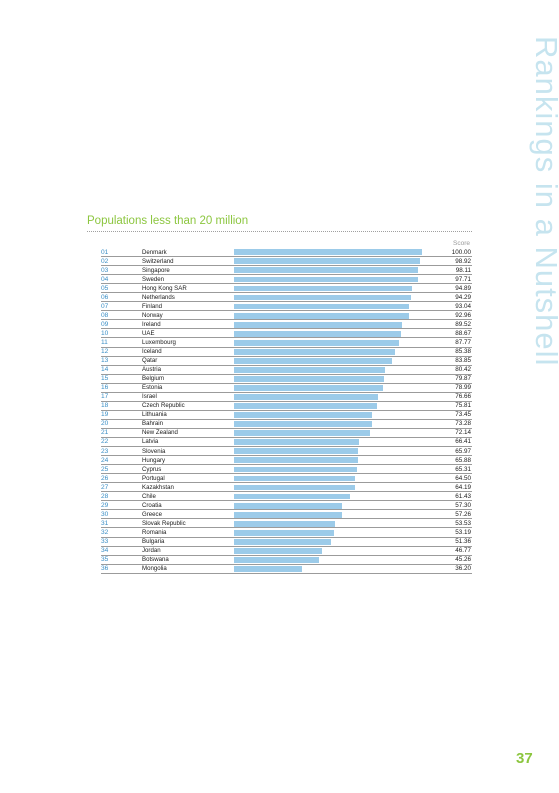 Image resolution: width=559 pixels, height=793 pixels. I want to click on table-row: 10 UAE 88.67, so click(286, 334).